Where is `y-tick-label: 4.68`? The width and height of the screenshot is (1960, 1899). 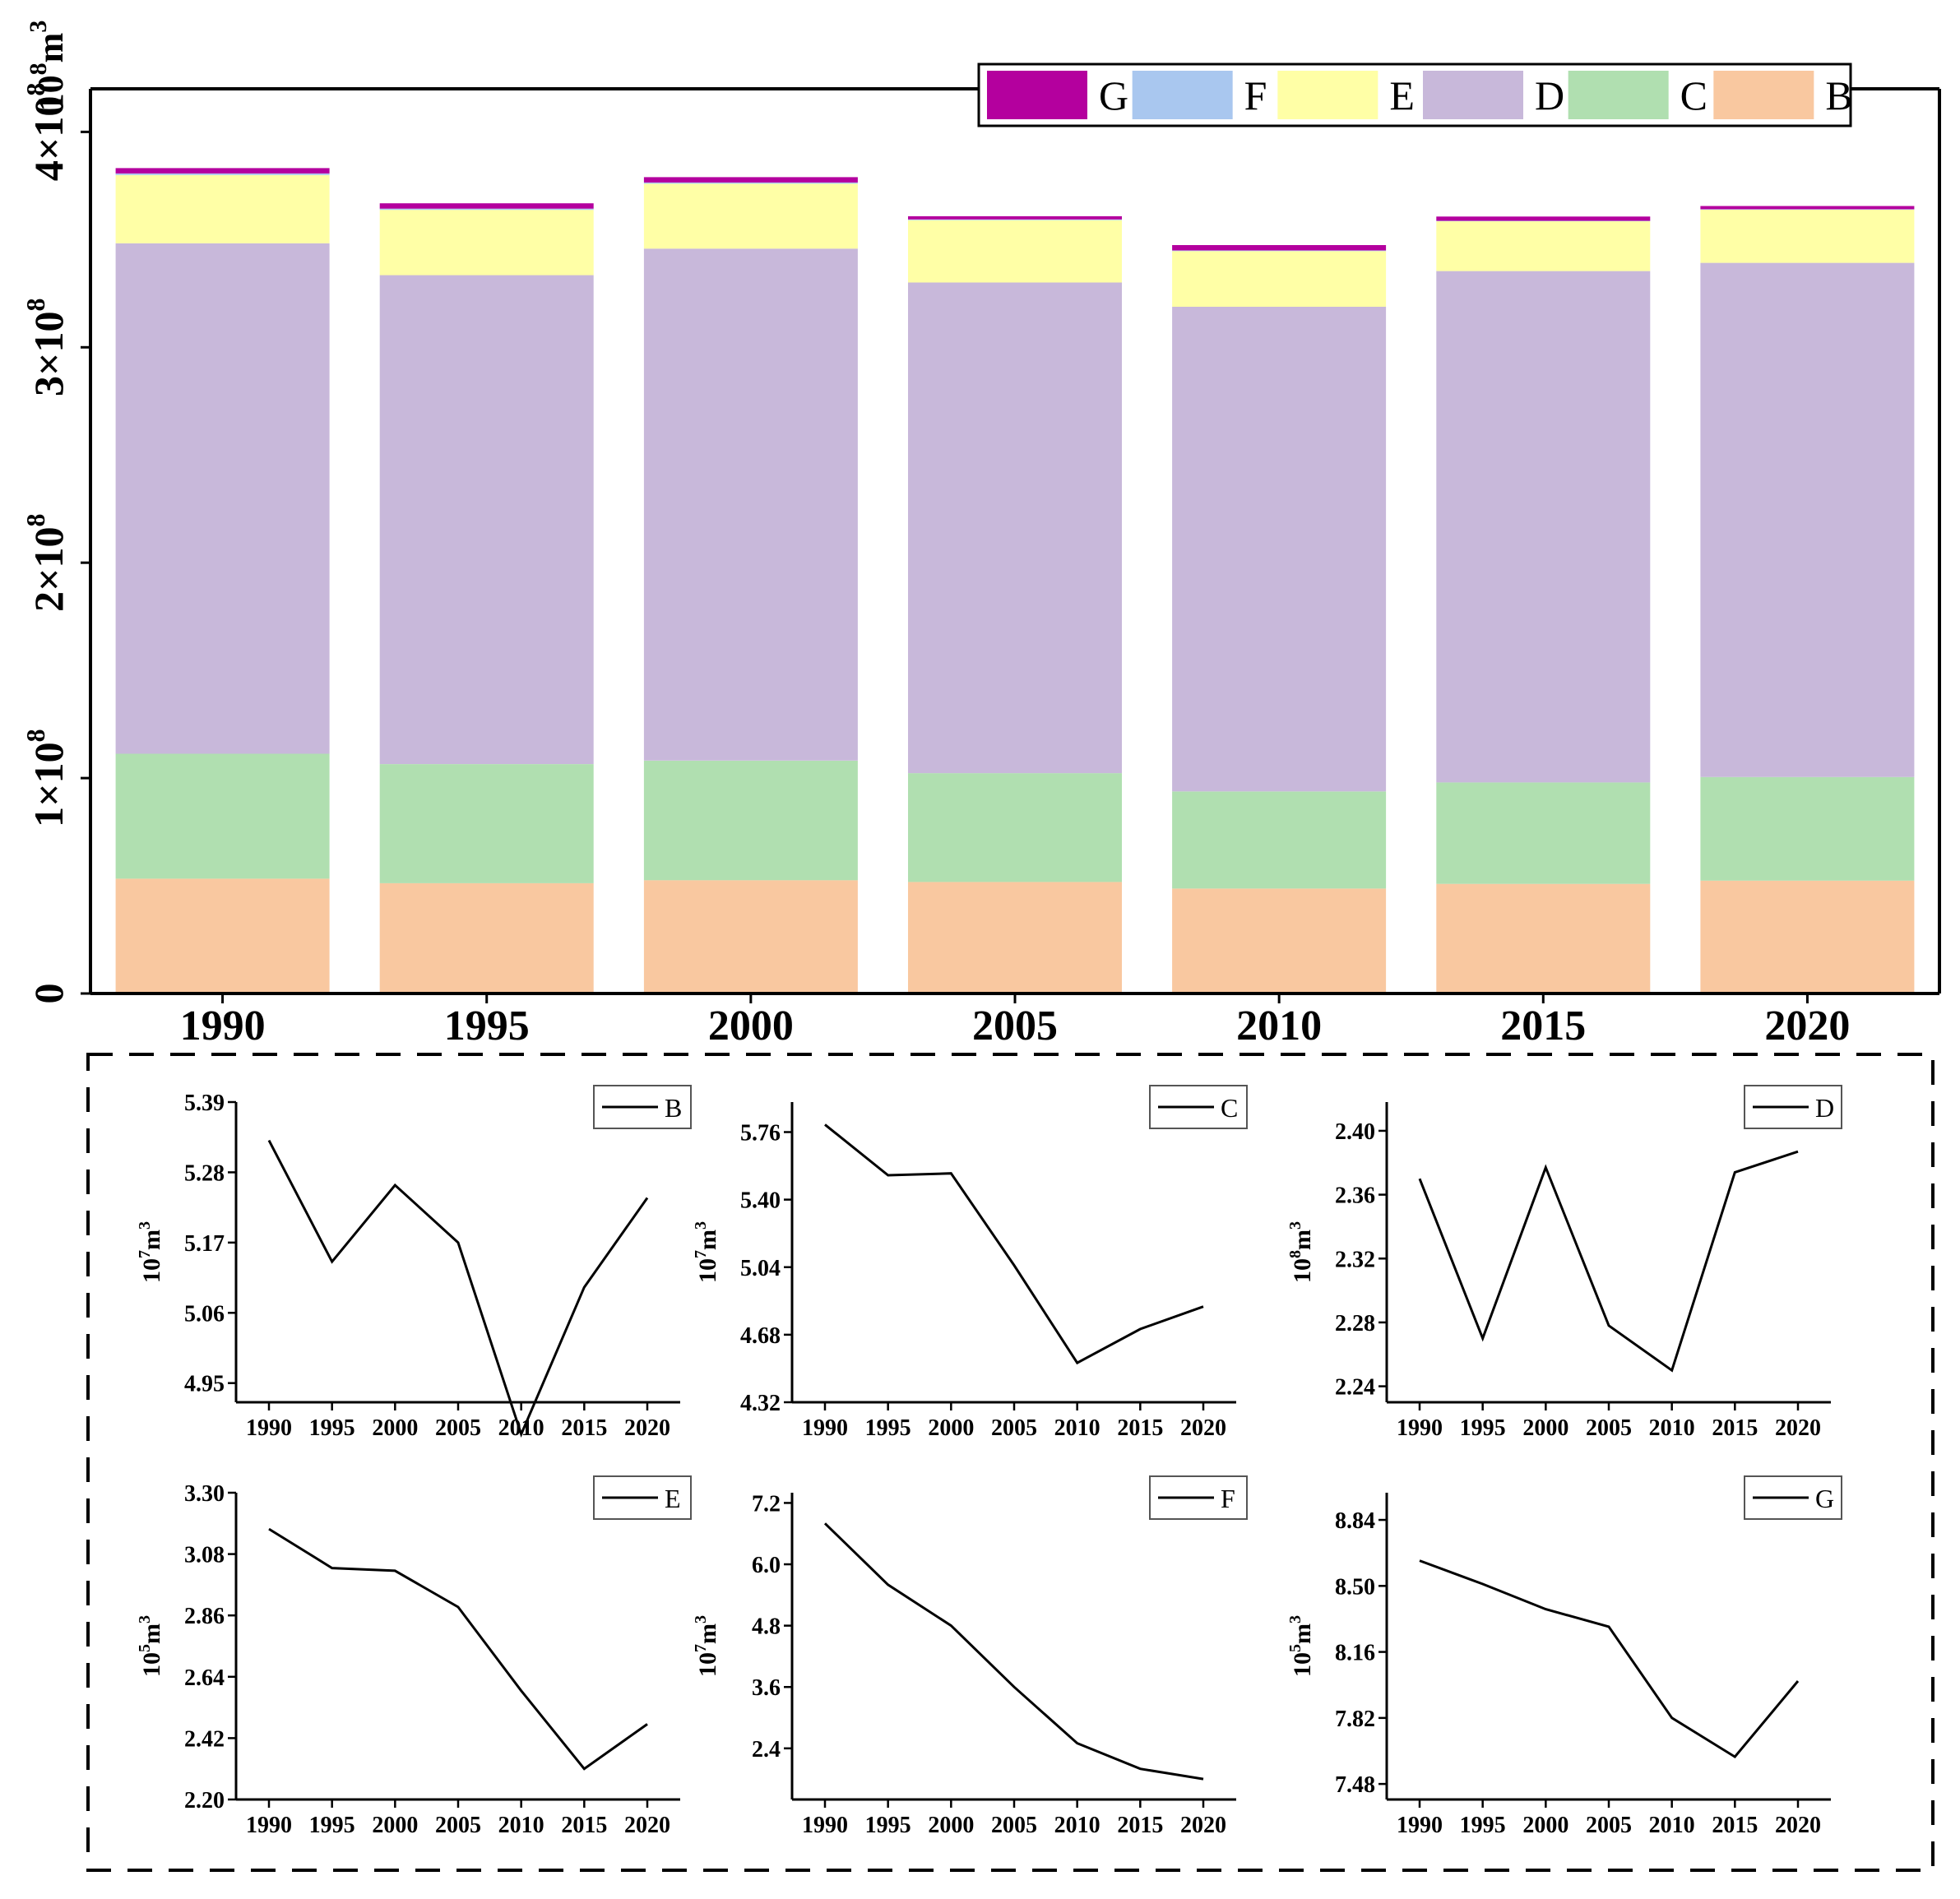 y-tick-label: 4.68 is located at coordinates (760, 1336).